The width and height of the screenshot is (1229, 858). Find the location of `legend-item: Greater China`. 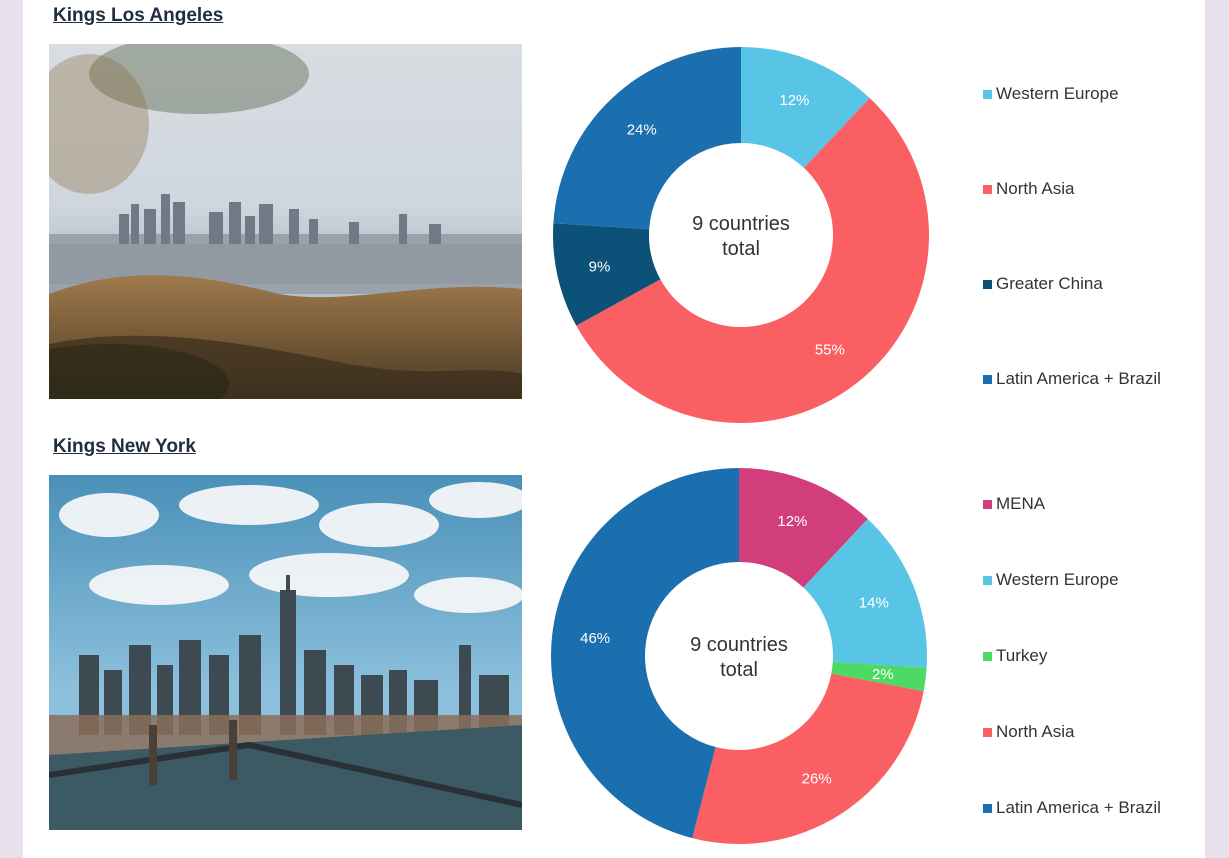

legend-item: Greater China is located at coordinates (1043, 284).